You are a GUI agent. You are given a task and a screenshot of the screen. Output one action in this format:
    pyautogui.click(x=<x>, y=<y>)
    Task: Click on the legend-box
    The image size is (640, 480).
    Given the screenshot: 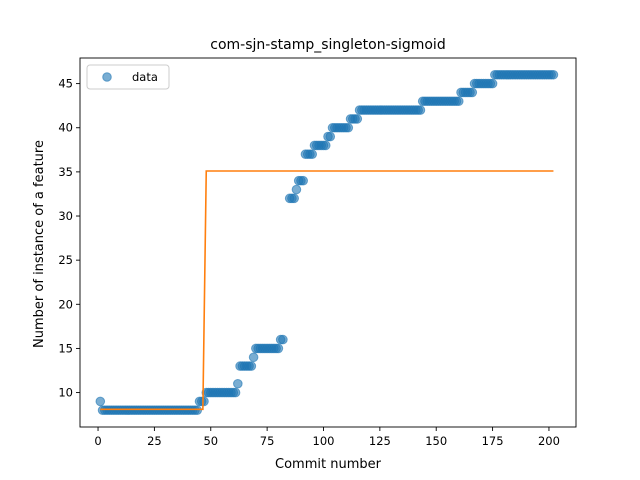 What is the action you would take?
    pyautogui.click(x=128, y=77)
    